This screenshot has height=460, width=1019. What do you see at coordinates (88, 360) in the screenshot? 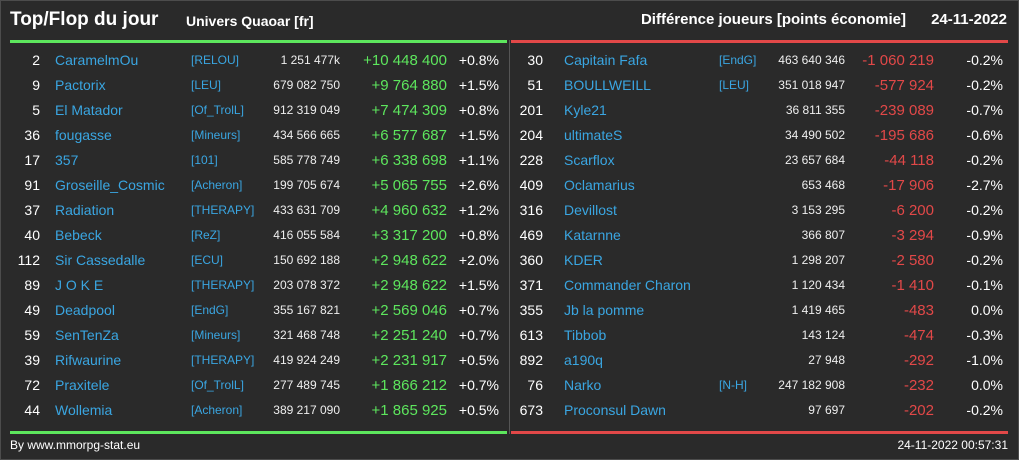
I see `player-name-link: Rifwaurine` at bounding box center [88, 360].